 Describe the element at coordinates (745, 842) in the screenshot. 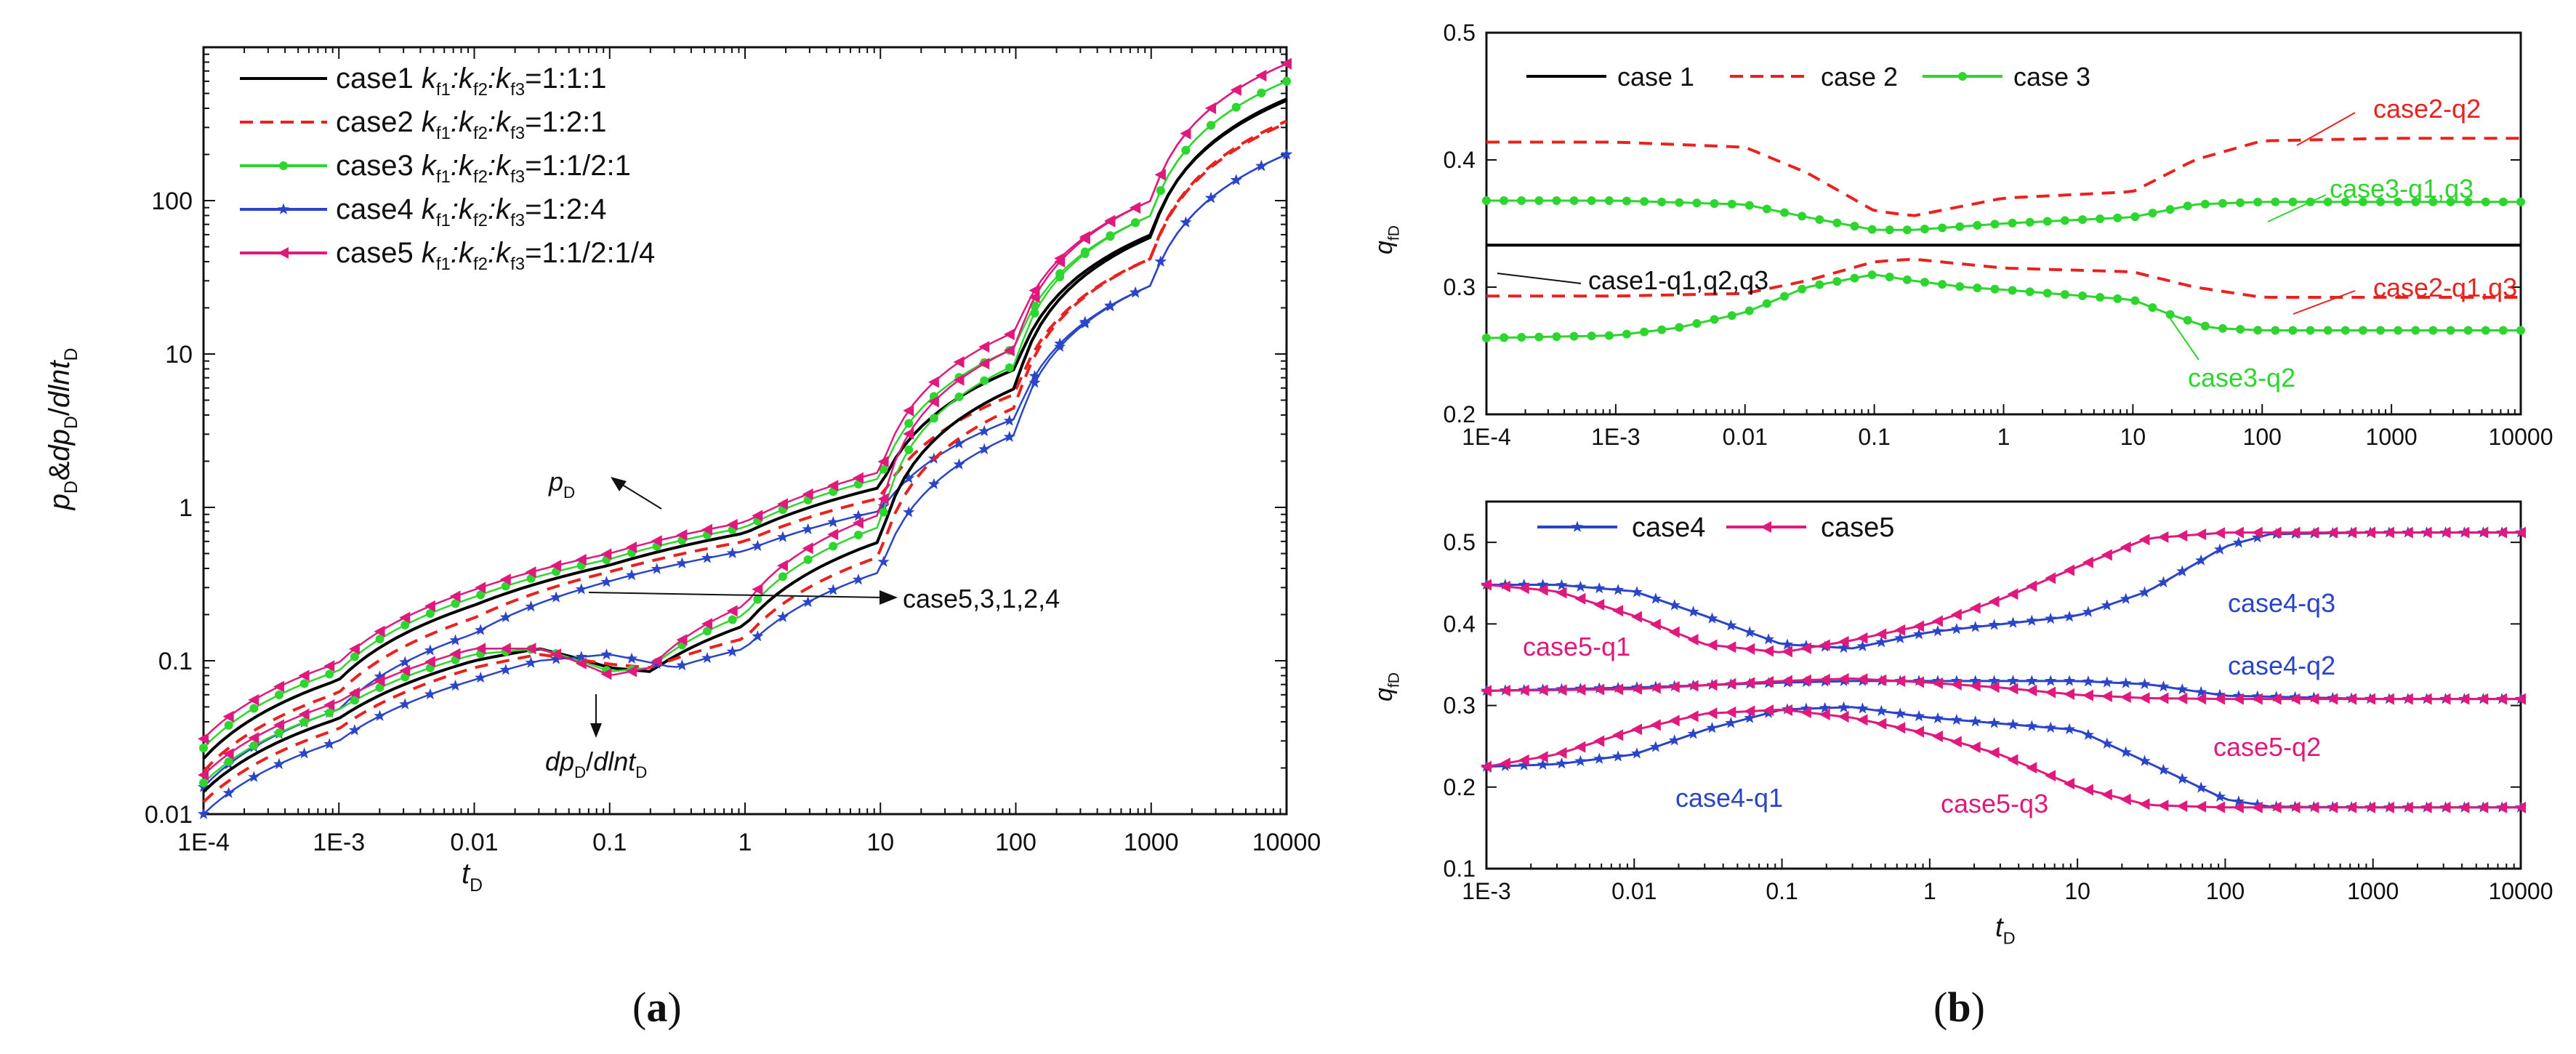

I see `x-tick-label: 1` at that location.